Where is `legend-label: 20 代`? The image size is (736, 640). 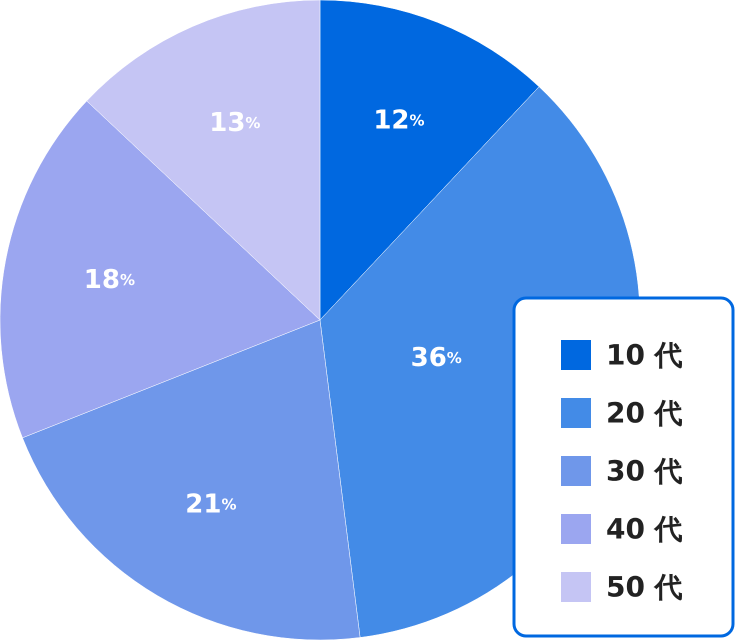 legend-label: 20 代 is located at coordinates (644, 413).